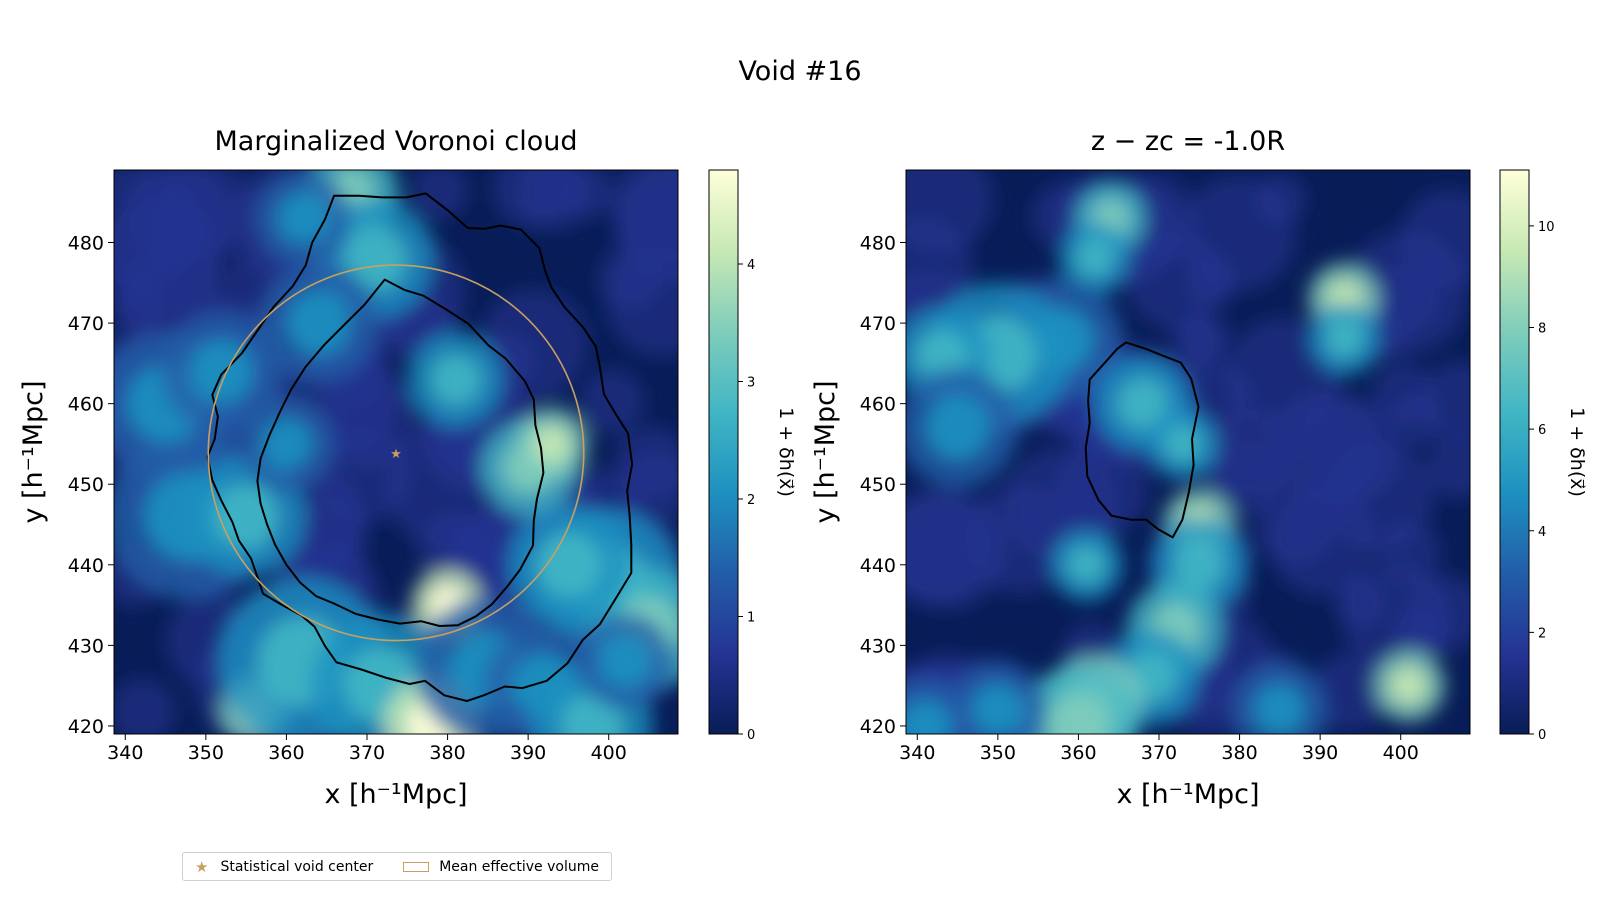 The width and height of the screenshot is (1600, 900). I want to click on colorbar-tick-label: 10, so click(1546, 227).